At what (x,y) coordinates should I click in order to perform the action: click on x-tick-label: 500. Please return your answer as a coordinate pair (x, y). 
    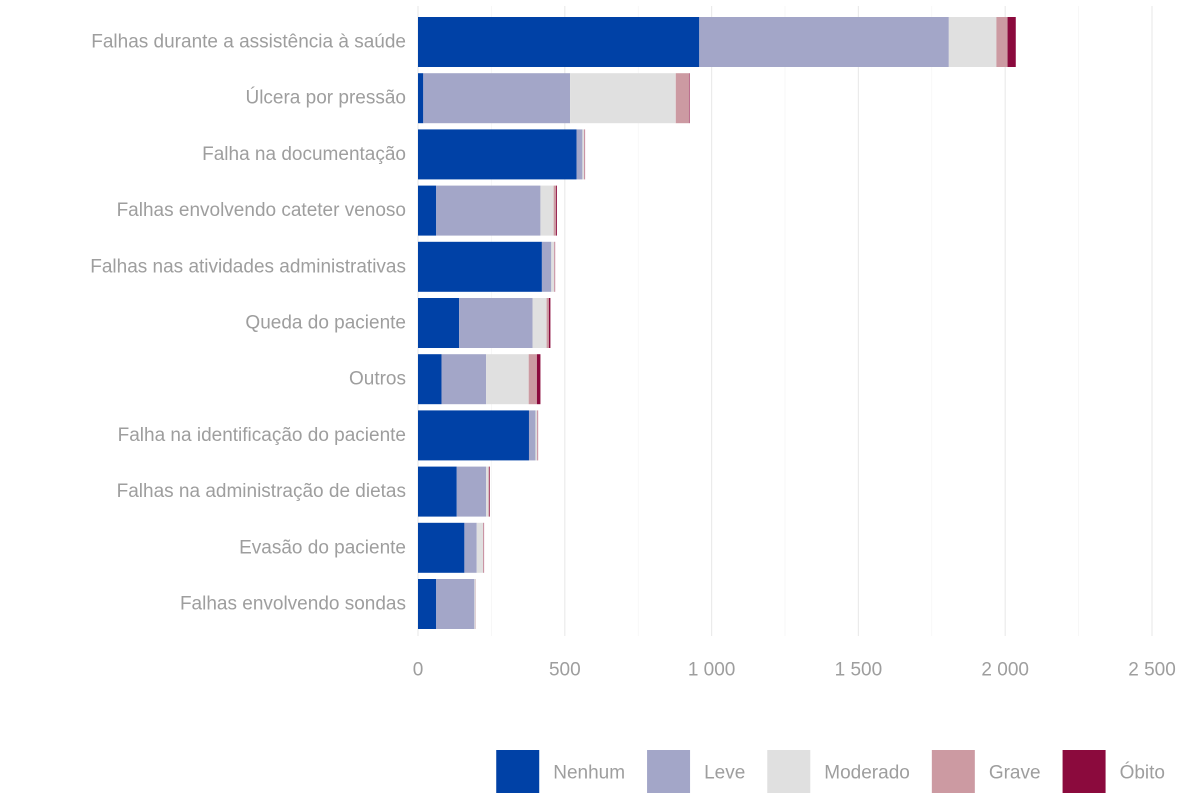
    Looking at the image, I should click on (565, 670).